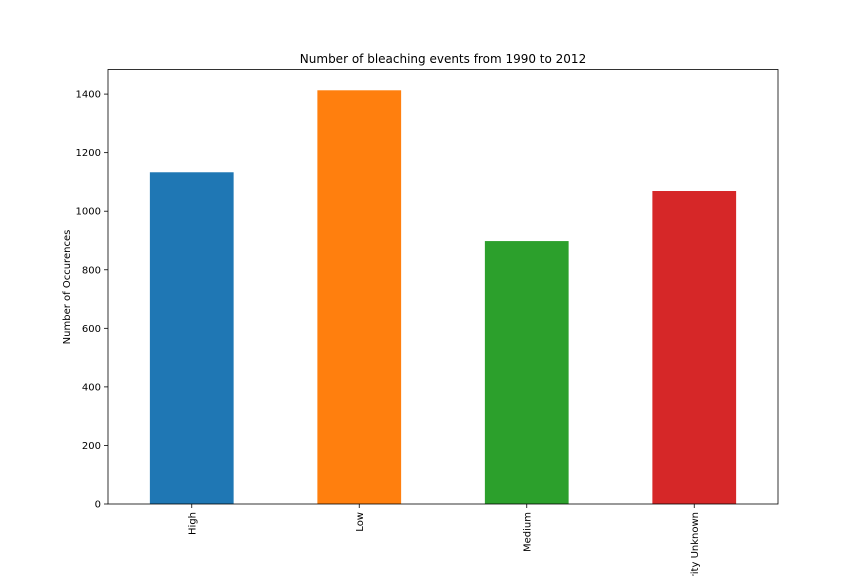  Describe the element at coordinates (192, 523) in the screenshot. I see `x-tick-label: High` at that location.